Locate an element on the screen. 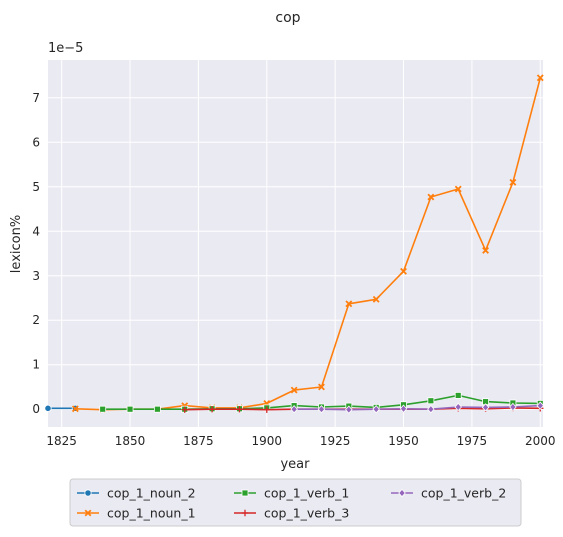 The height and width of the screenshot is (537, 563). y-tick-label: 1 is located at coordinates (36, 365).